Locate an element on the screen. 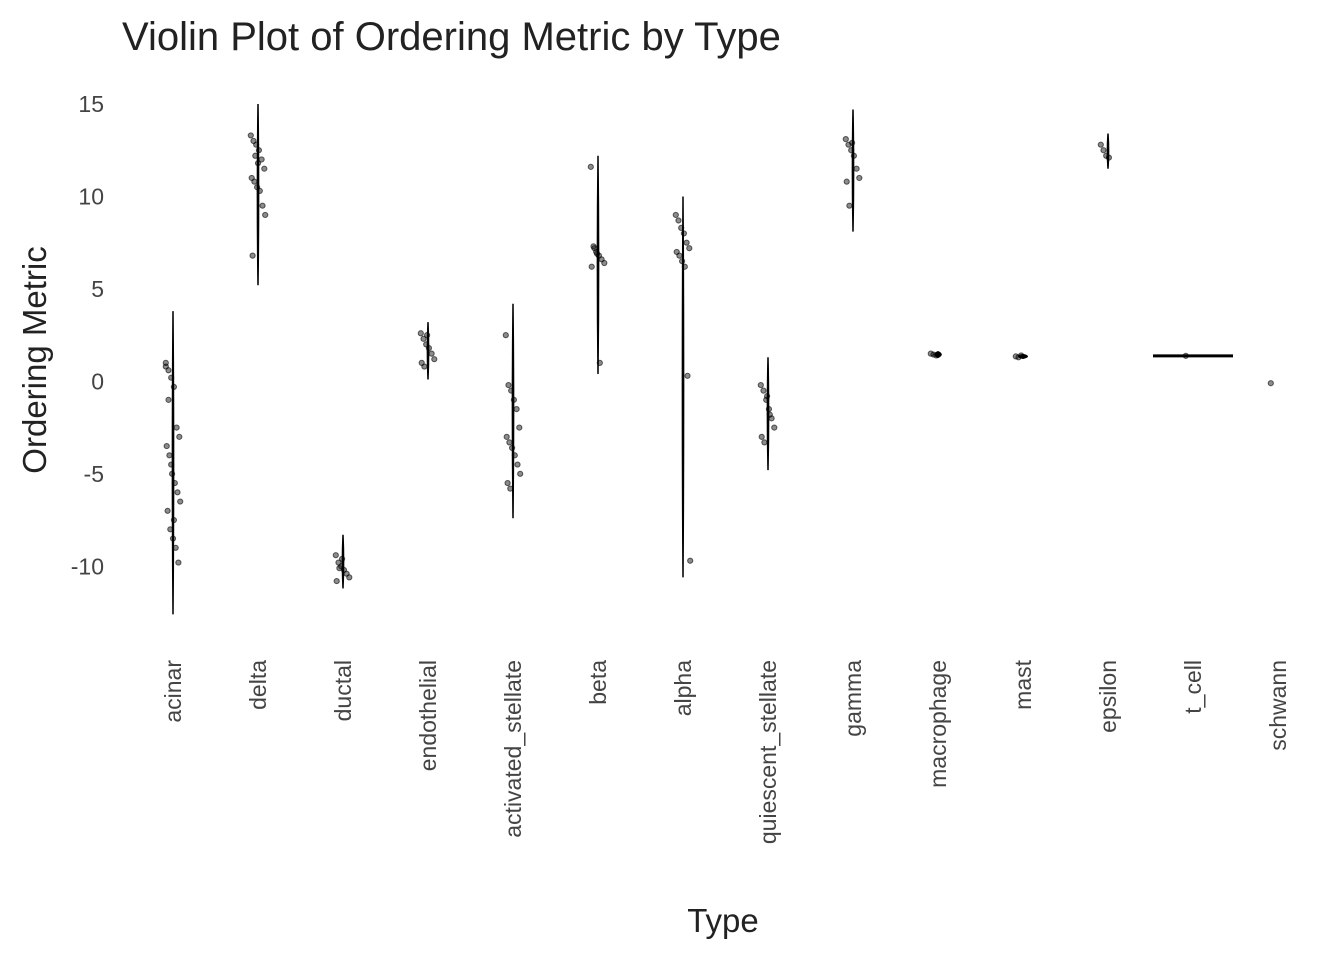 Image resolution: width=1344 pixels, height=960 pixels. x-tick-label: endothelial is located at coordinates (428, 715).